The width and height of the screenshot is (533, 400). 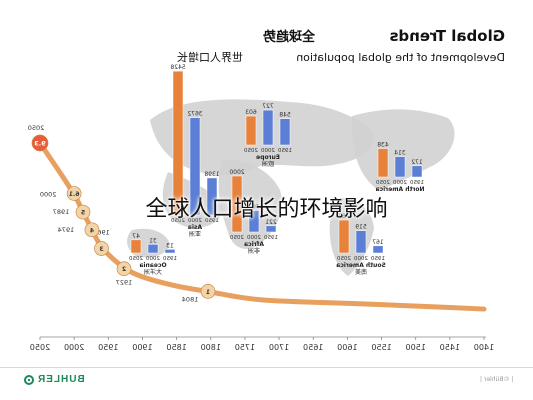 What do you see at coordinates (268, 164) in the screenshot?
I see `region-name-cn-group: 欧洲` at bounding box center [268, 164].